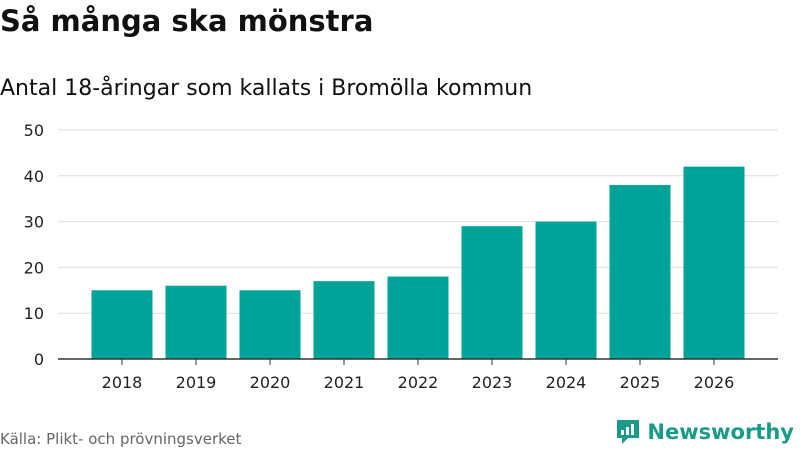  What do you see at coordinates (714, 382) in the screenshot?
I see `x-tick-label: 2026` at bounding box center [714, 382].